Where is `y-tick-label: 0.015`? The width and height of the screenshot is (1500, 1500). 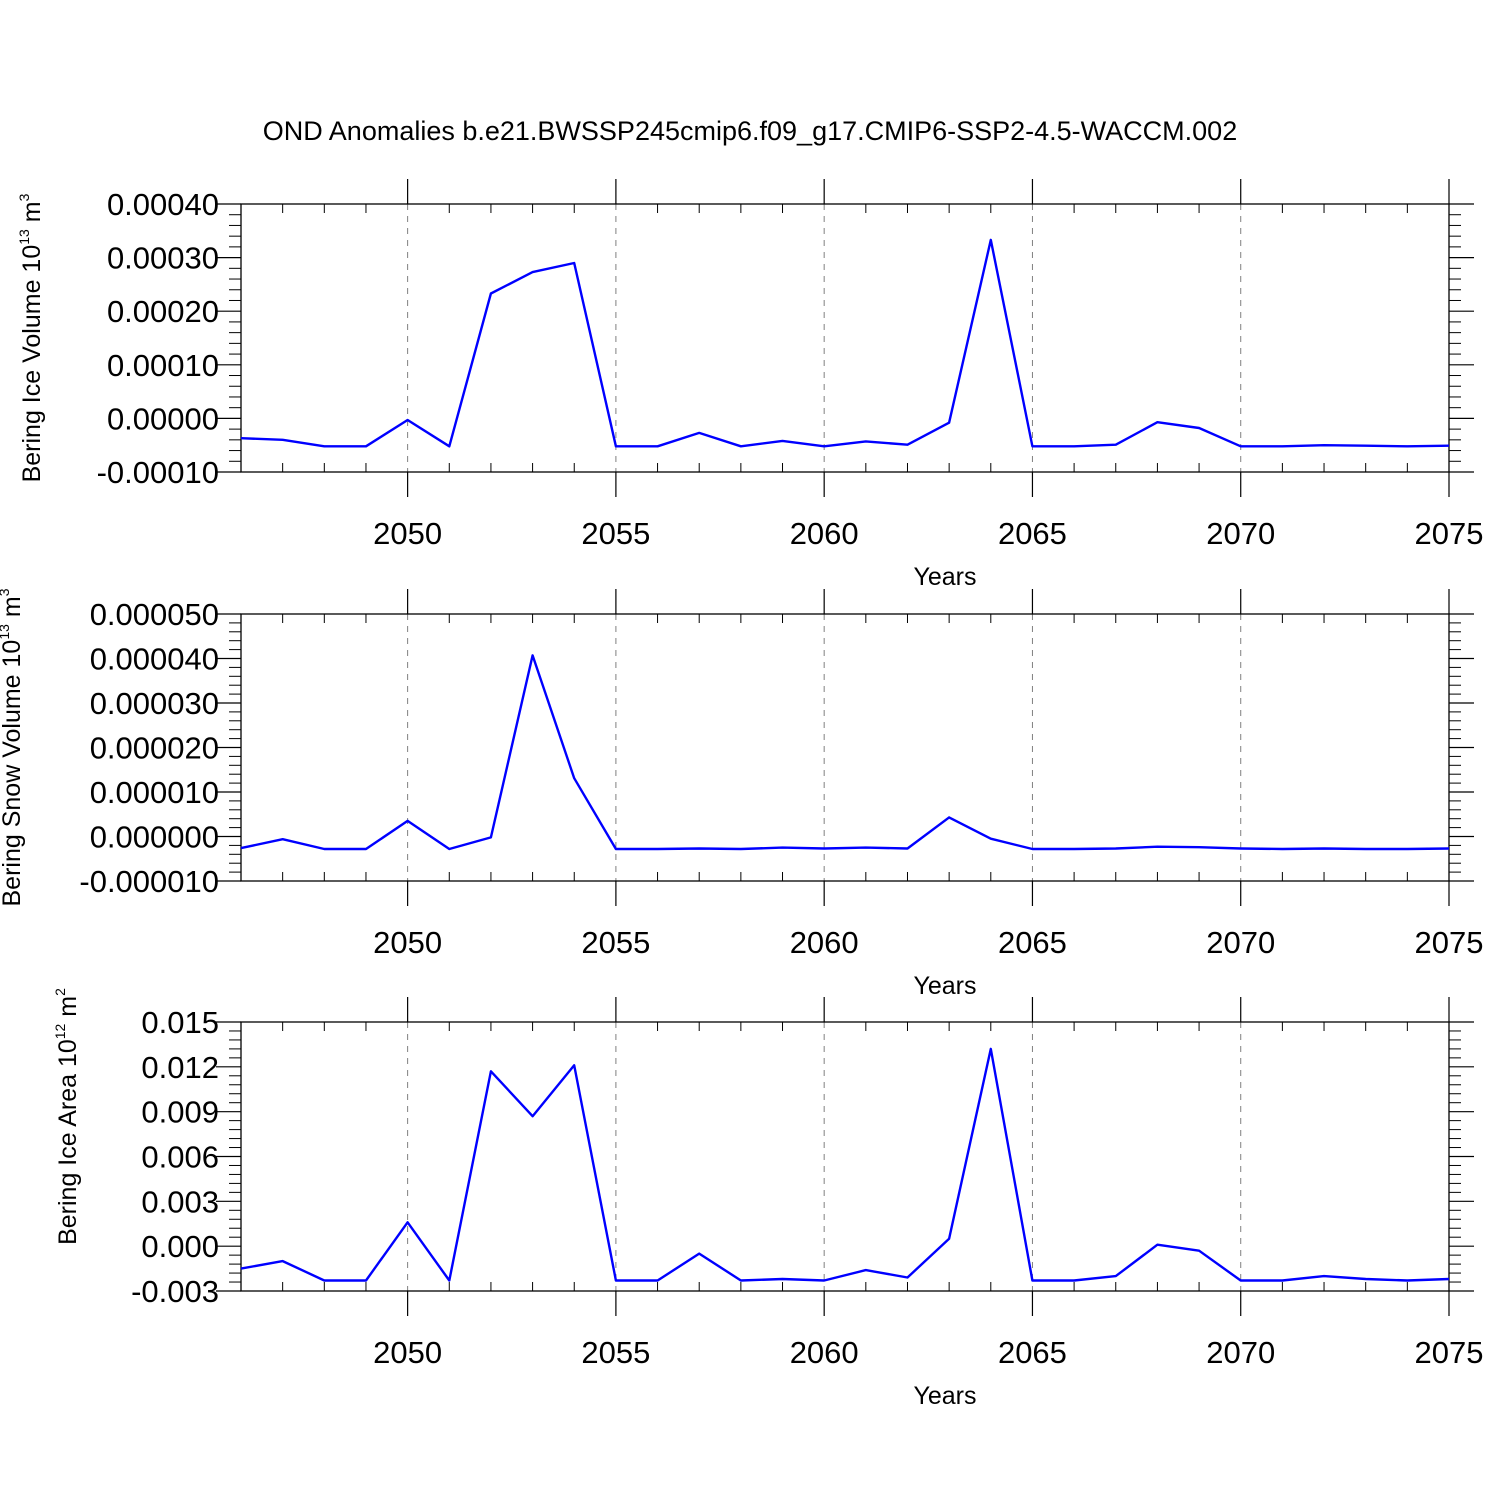 y-tick-label: 0.015 is located at coordinates (180, 1022).